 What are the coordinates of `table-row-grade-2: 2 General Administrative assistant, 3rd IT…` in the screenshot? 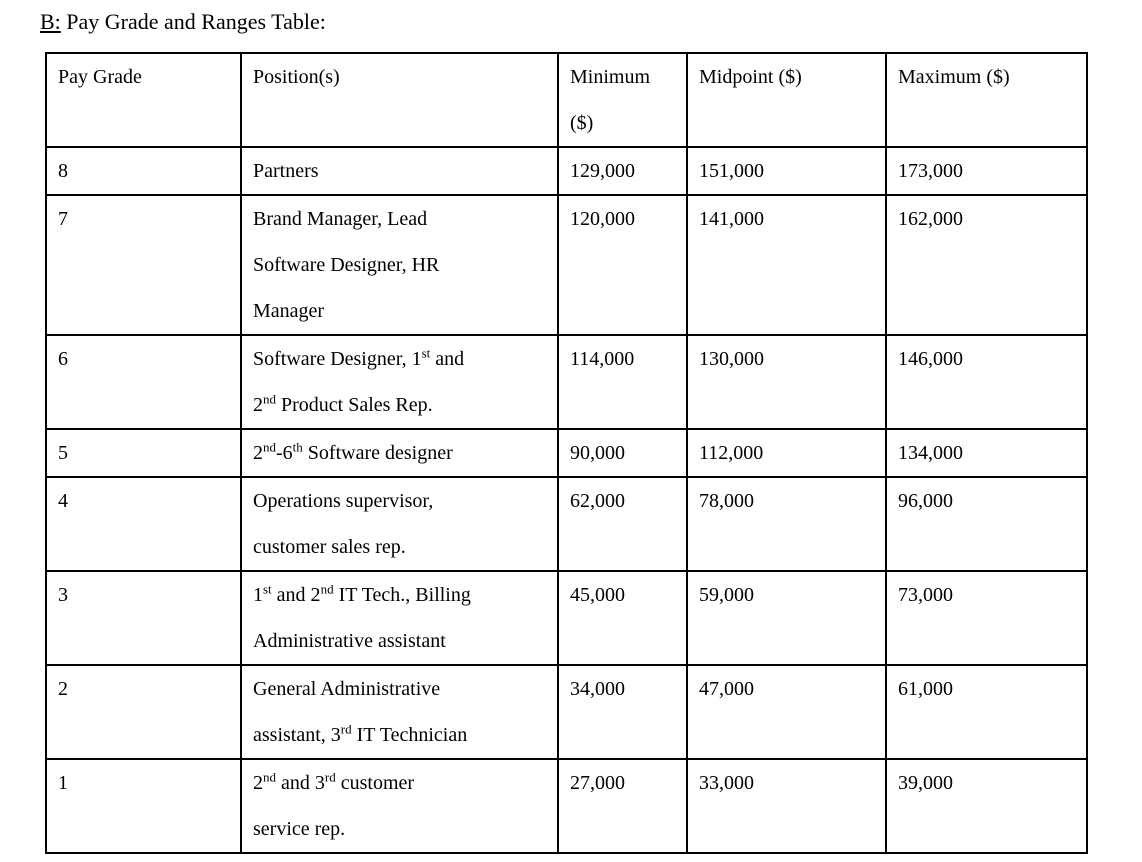 It's located at (566, 712).